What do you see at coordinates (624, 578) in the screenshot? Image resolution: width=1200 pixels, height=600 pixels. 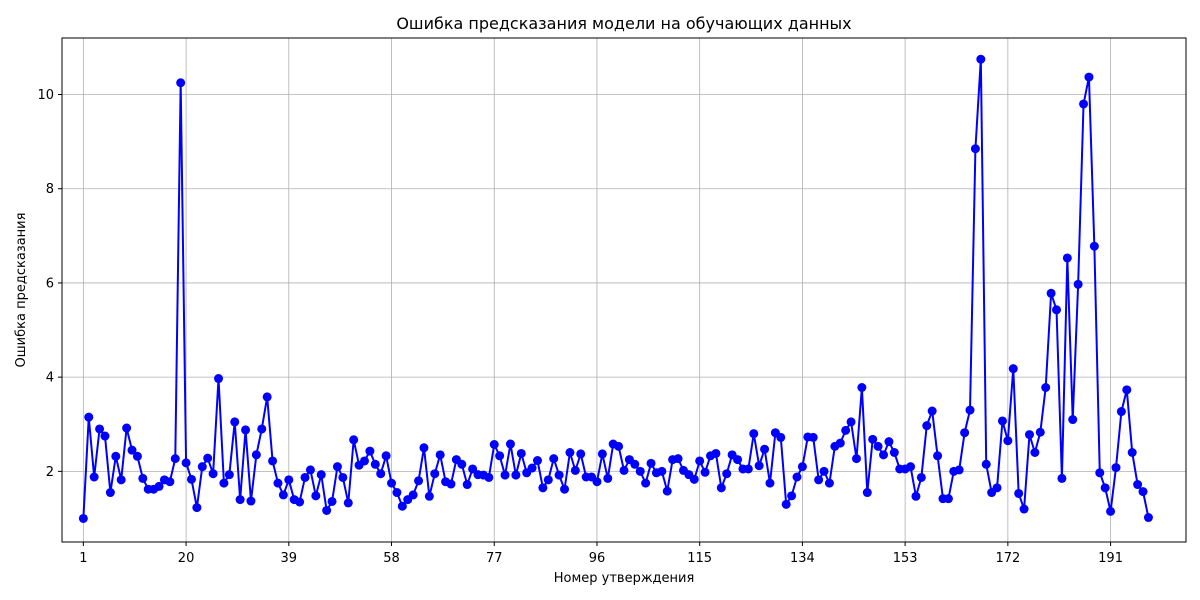 I see `x-axis-label: Номер утверждения` at bounding box center [624, 578].